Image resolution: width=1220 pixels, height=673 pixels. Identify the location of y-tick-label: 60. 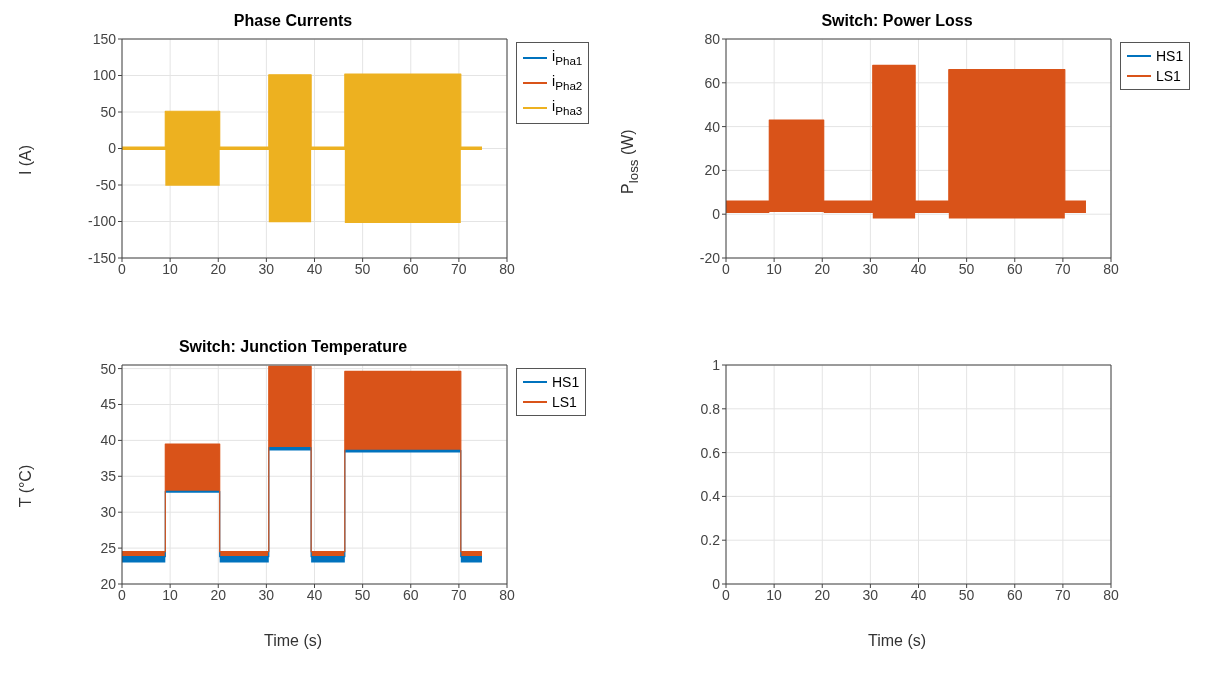
(712, 82).